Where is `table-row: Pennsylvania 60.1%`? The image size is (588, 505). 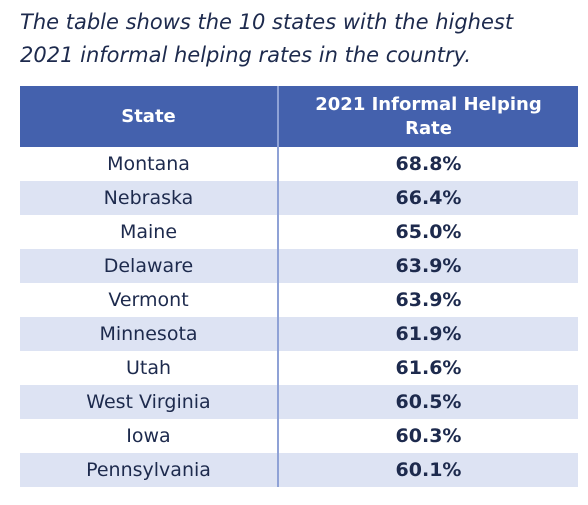
table-row: Pennsylvania 60.1% is located at coordinates (299, 470).